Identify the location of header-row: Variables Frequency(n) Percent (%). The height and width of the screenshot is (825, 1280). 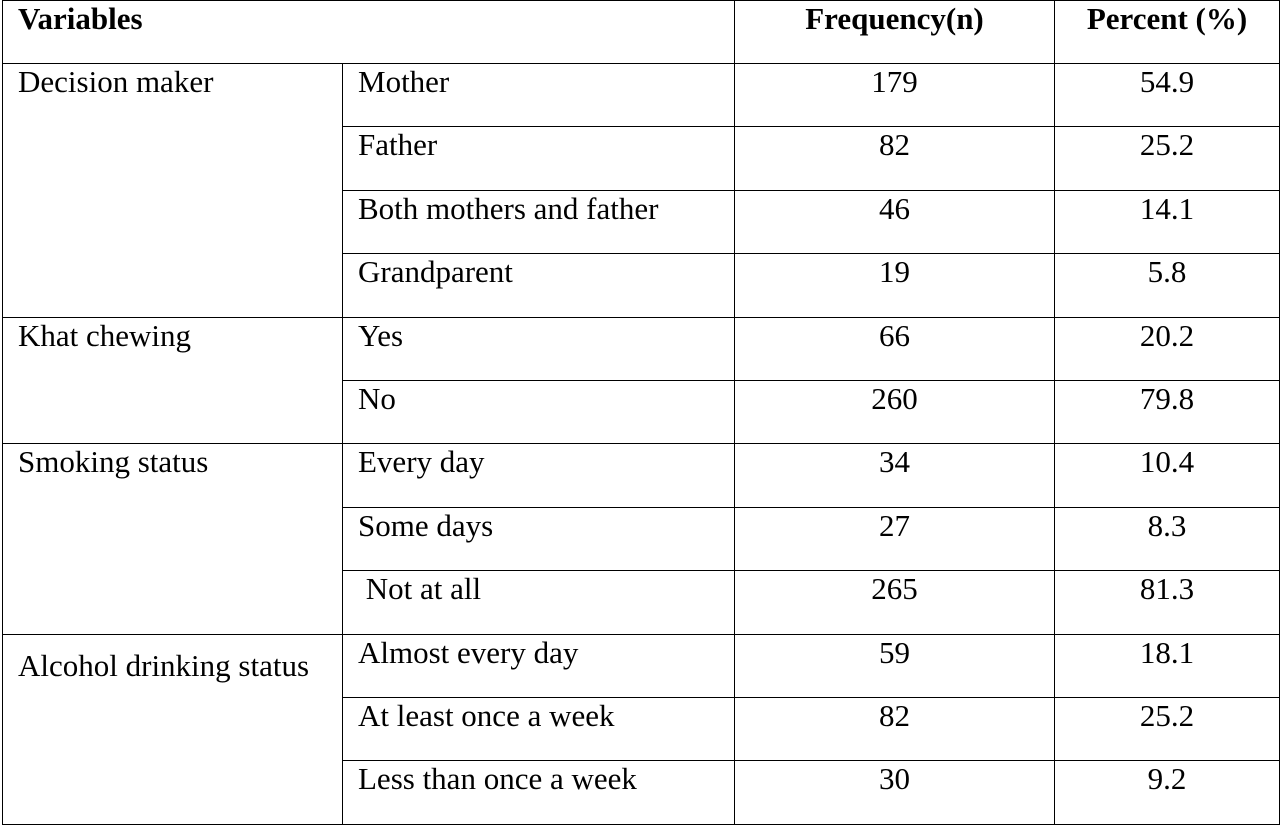
(641, 32).